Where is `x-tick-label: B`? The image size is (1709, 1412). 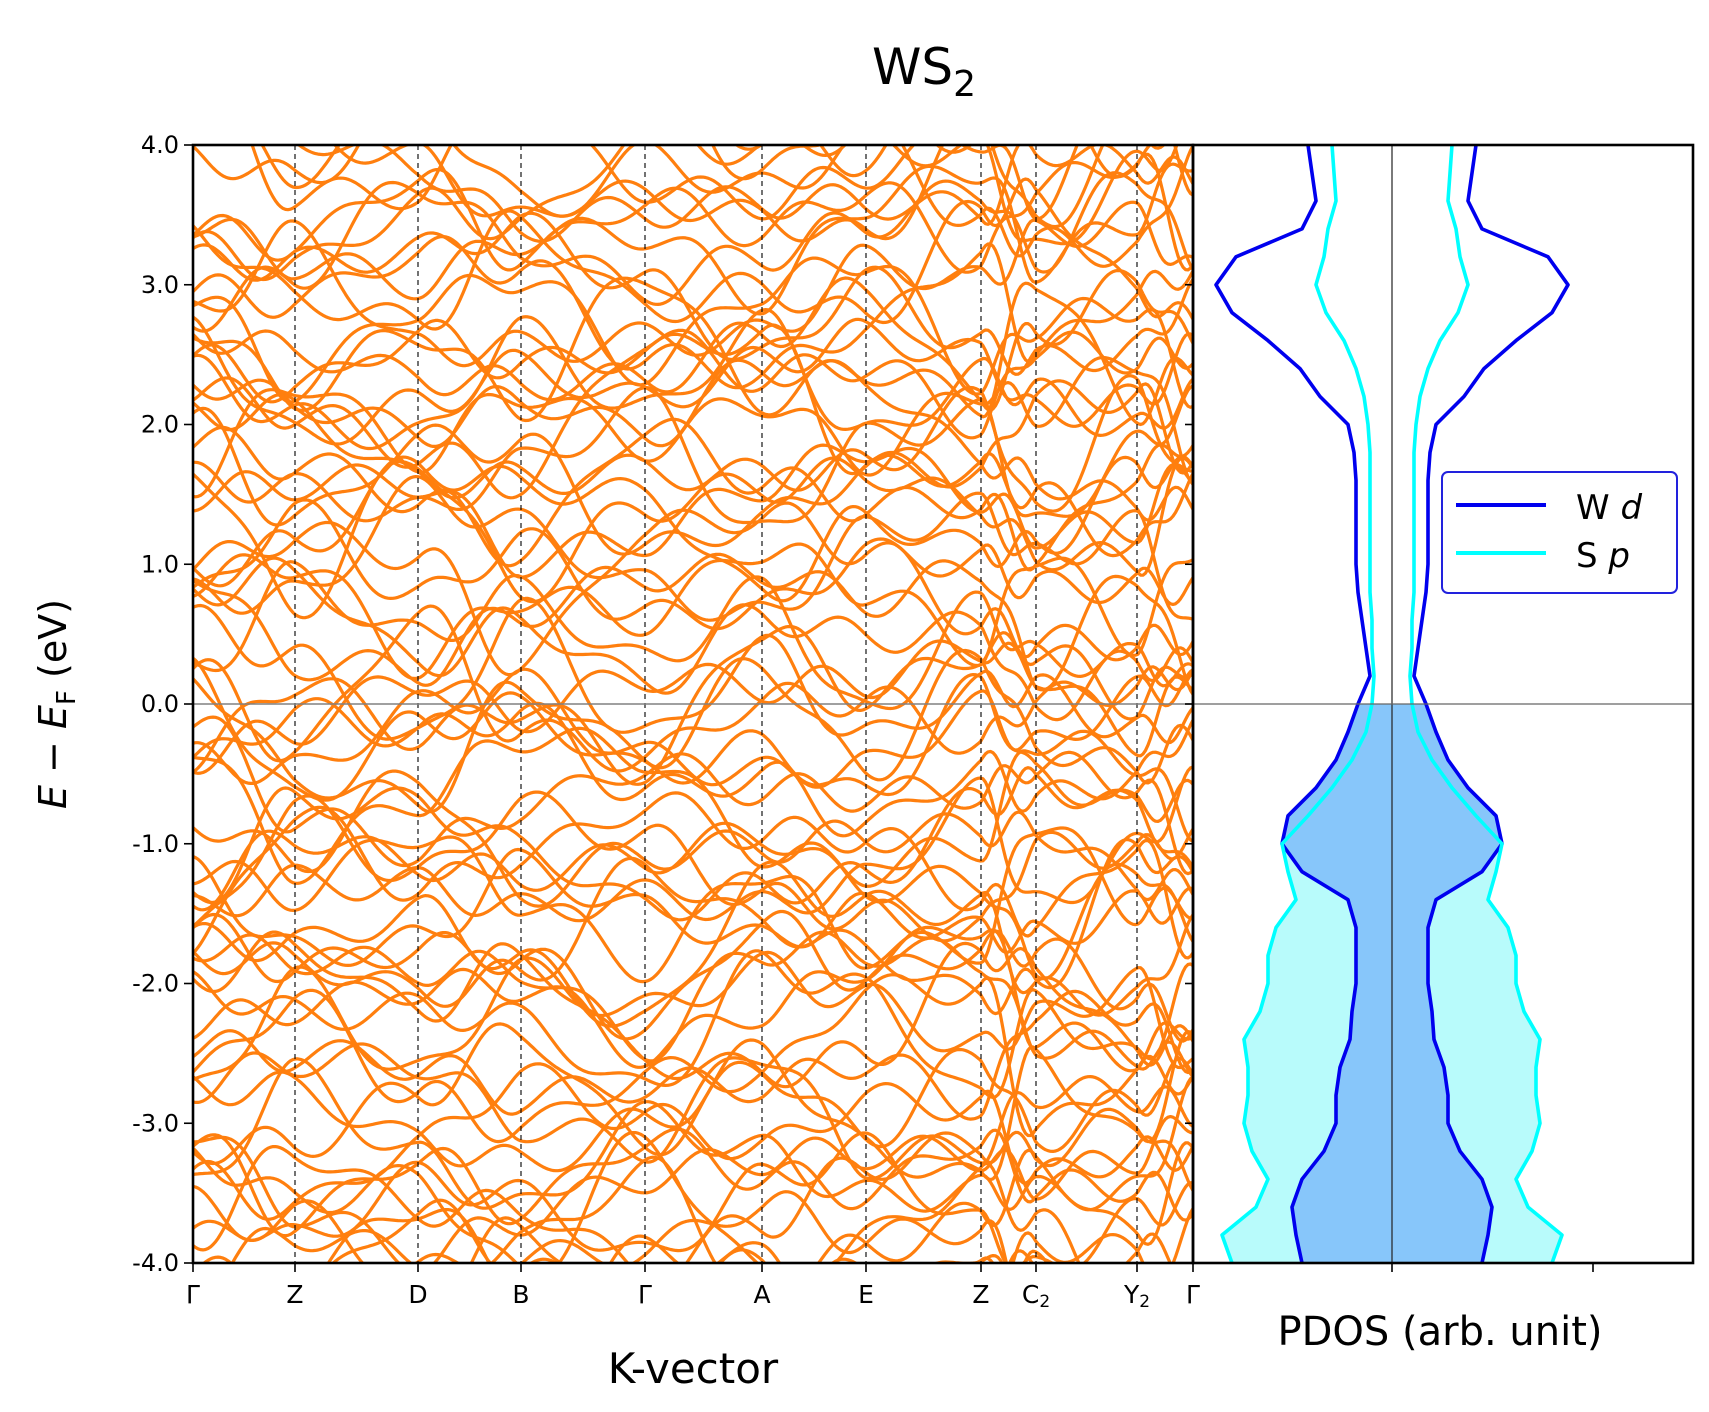
x-tick-label: B is located at coordinates (520, 1294).